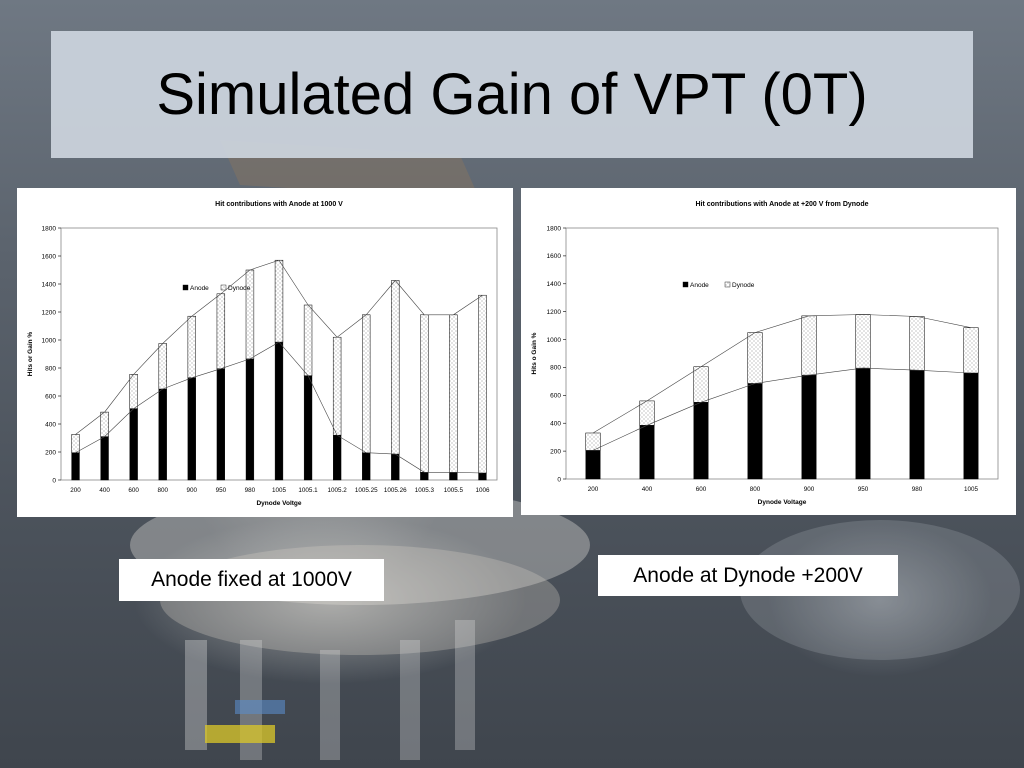 The width and height of the screenshot is (1024, 768). I want to click on caption-right: Anode at Dynode +200V, so click(748, 575).